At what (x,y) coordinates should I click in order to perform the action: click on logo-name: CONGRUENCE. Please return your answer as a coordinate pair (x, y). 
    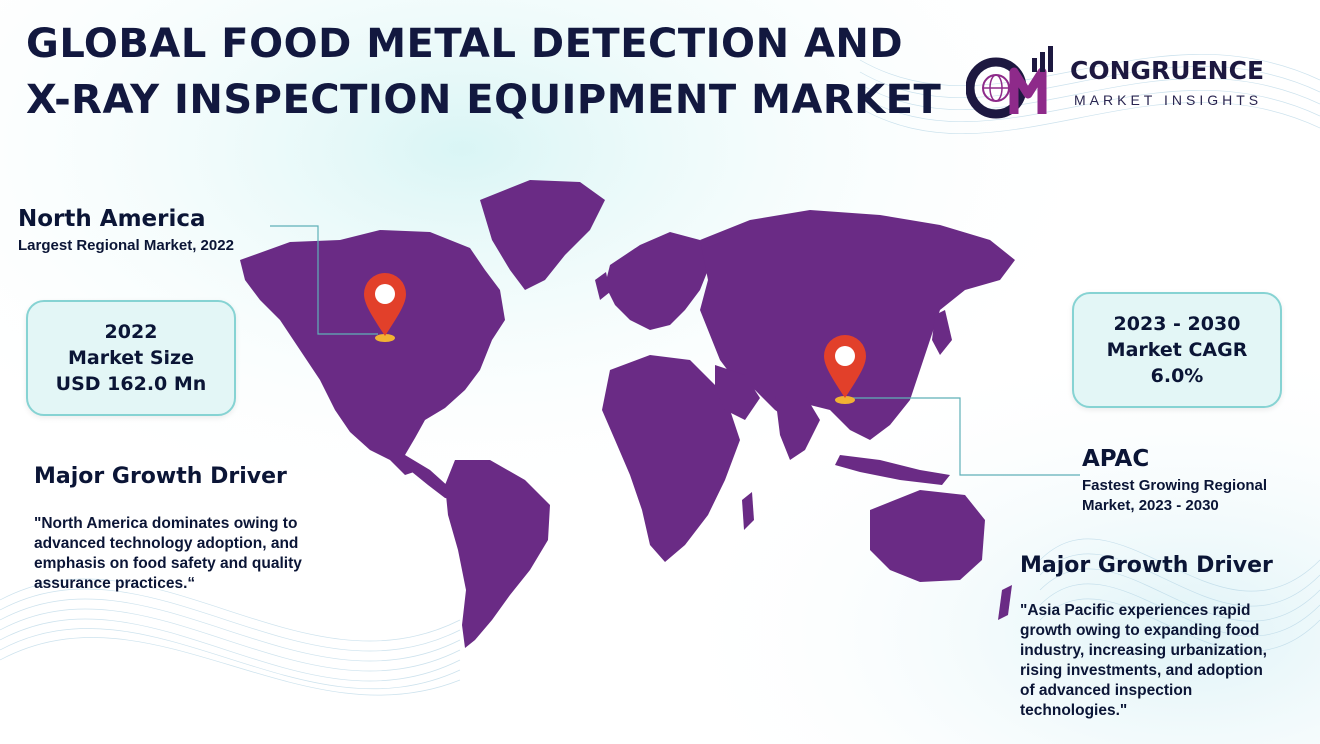
    Looking at the image, I should click on (1167, 70).